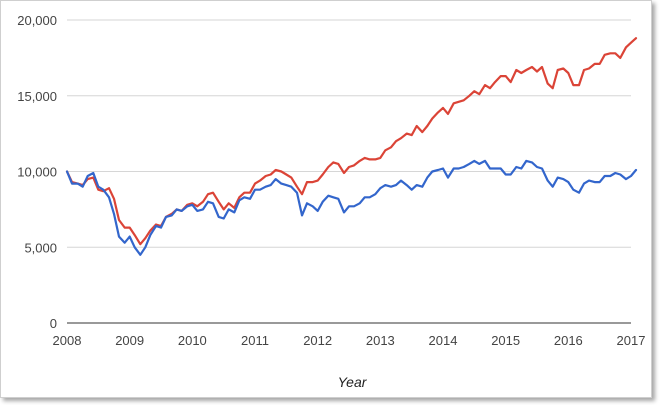 This screenshot has width=660, height=405. What do you see at coordinates (67, 340) in the screenshot?
I see `x-tick-label: 2008` at bounding box center [67, 340].